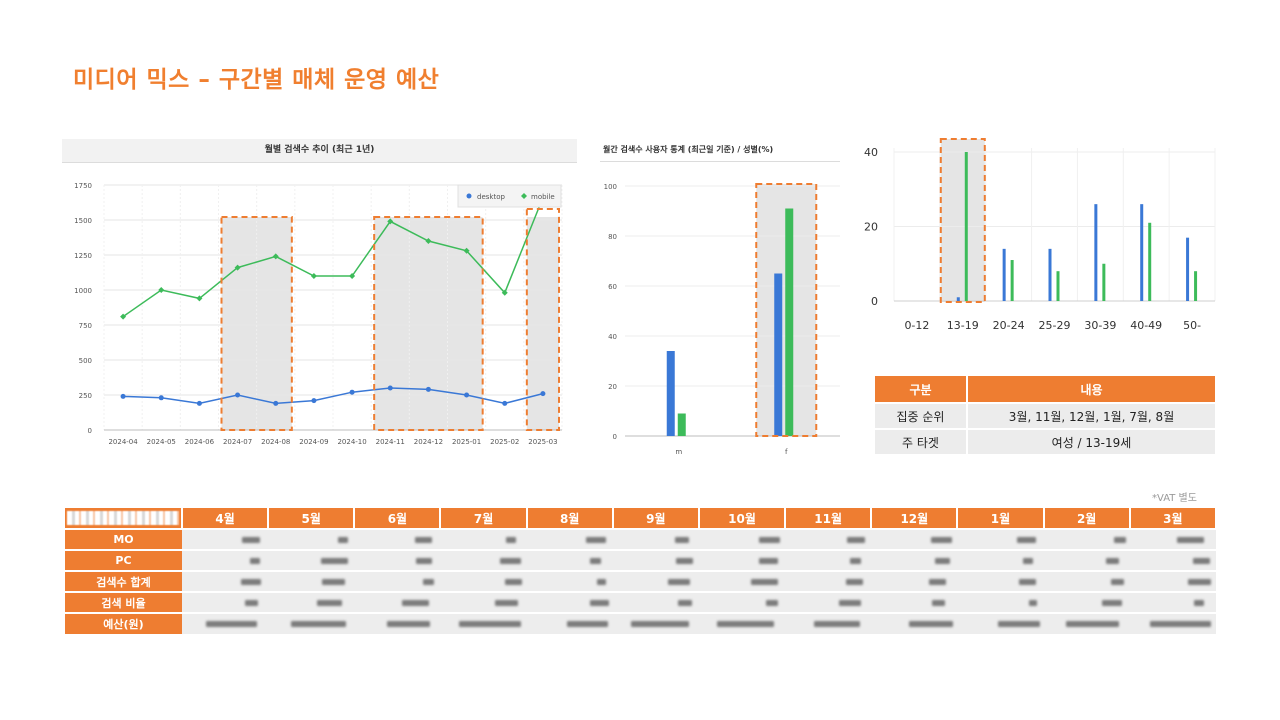 This screenshot has width=1280, height=720. I want to click on x-tick-label: 20-24, so click(1009, 325).